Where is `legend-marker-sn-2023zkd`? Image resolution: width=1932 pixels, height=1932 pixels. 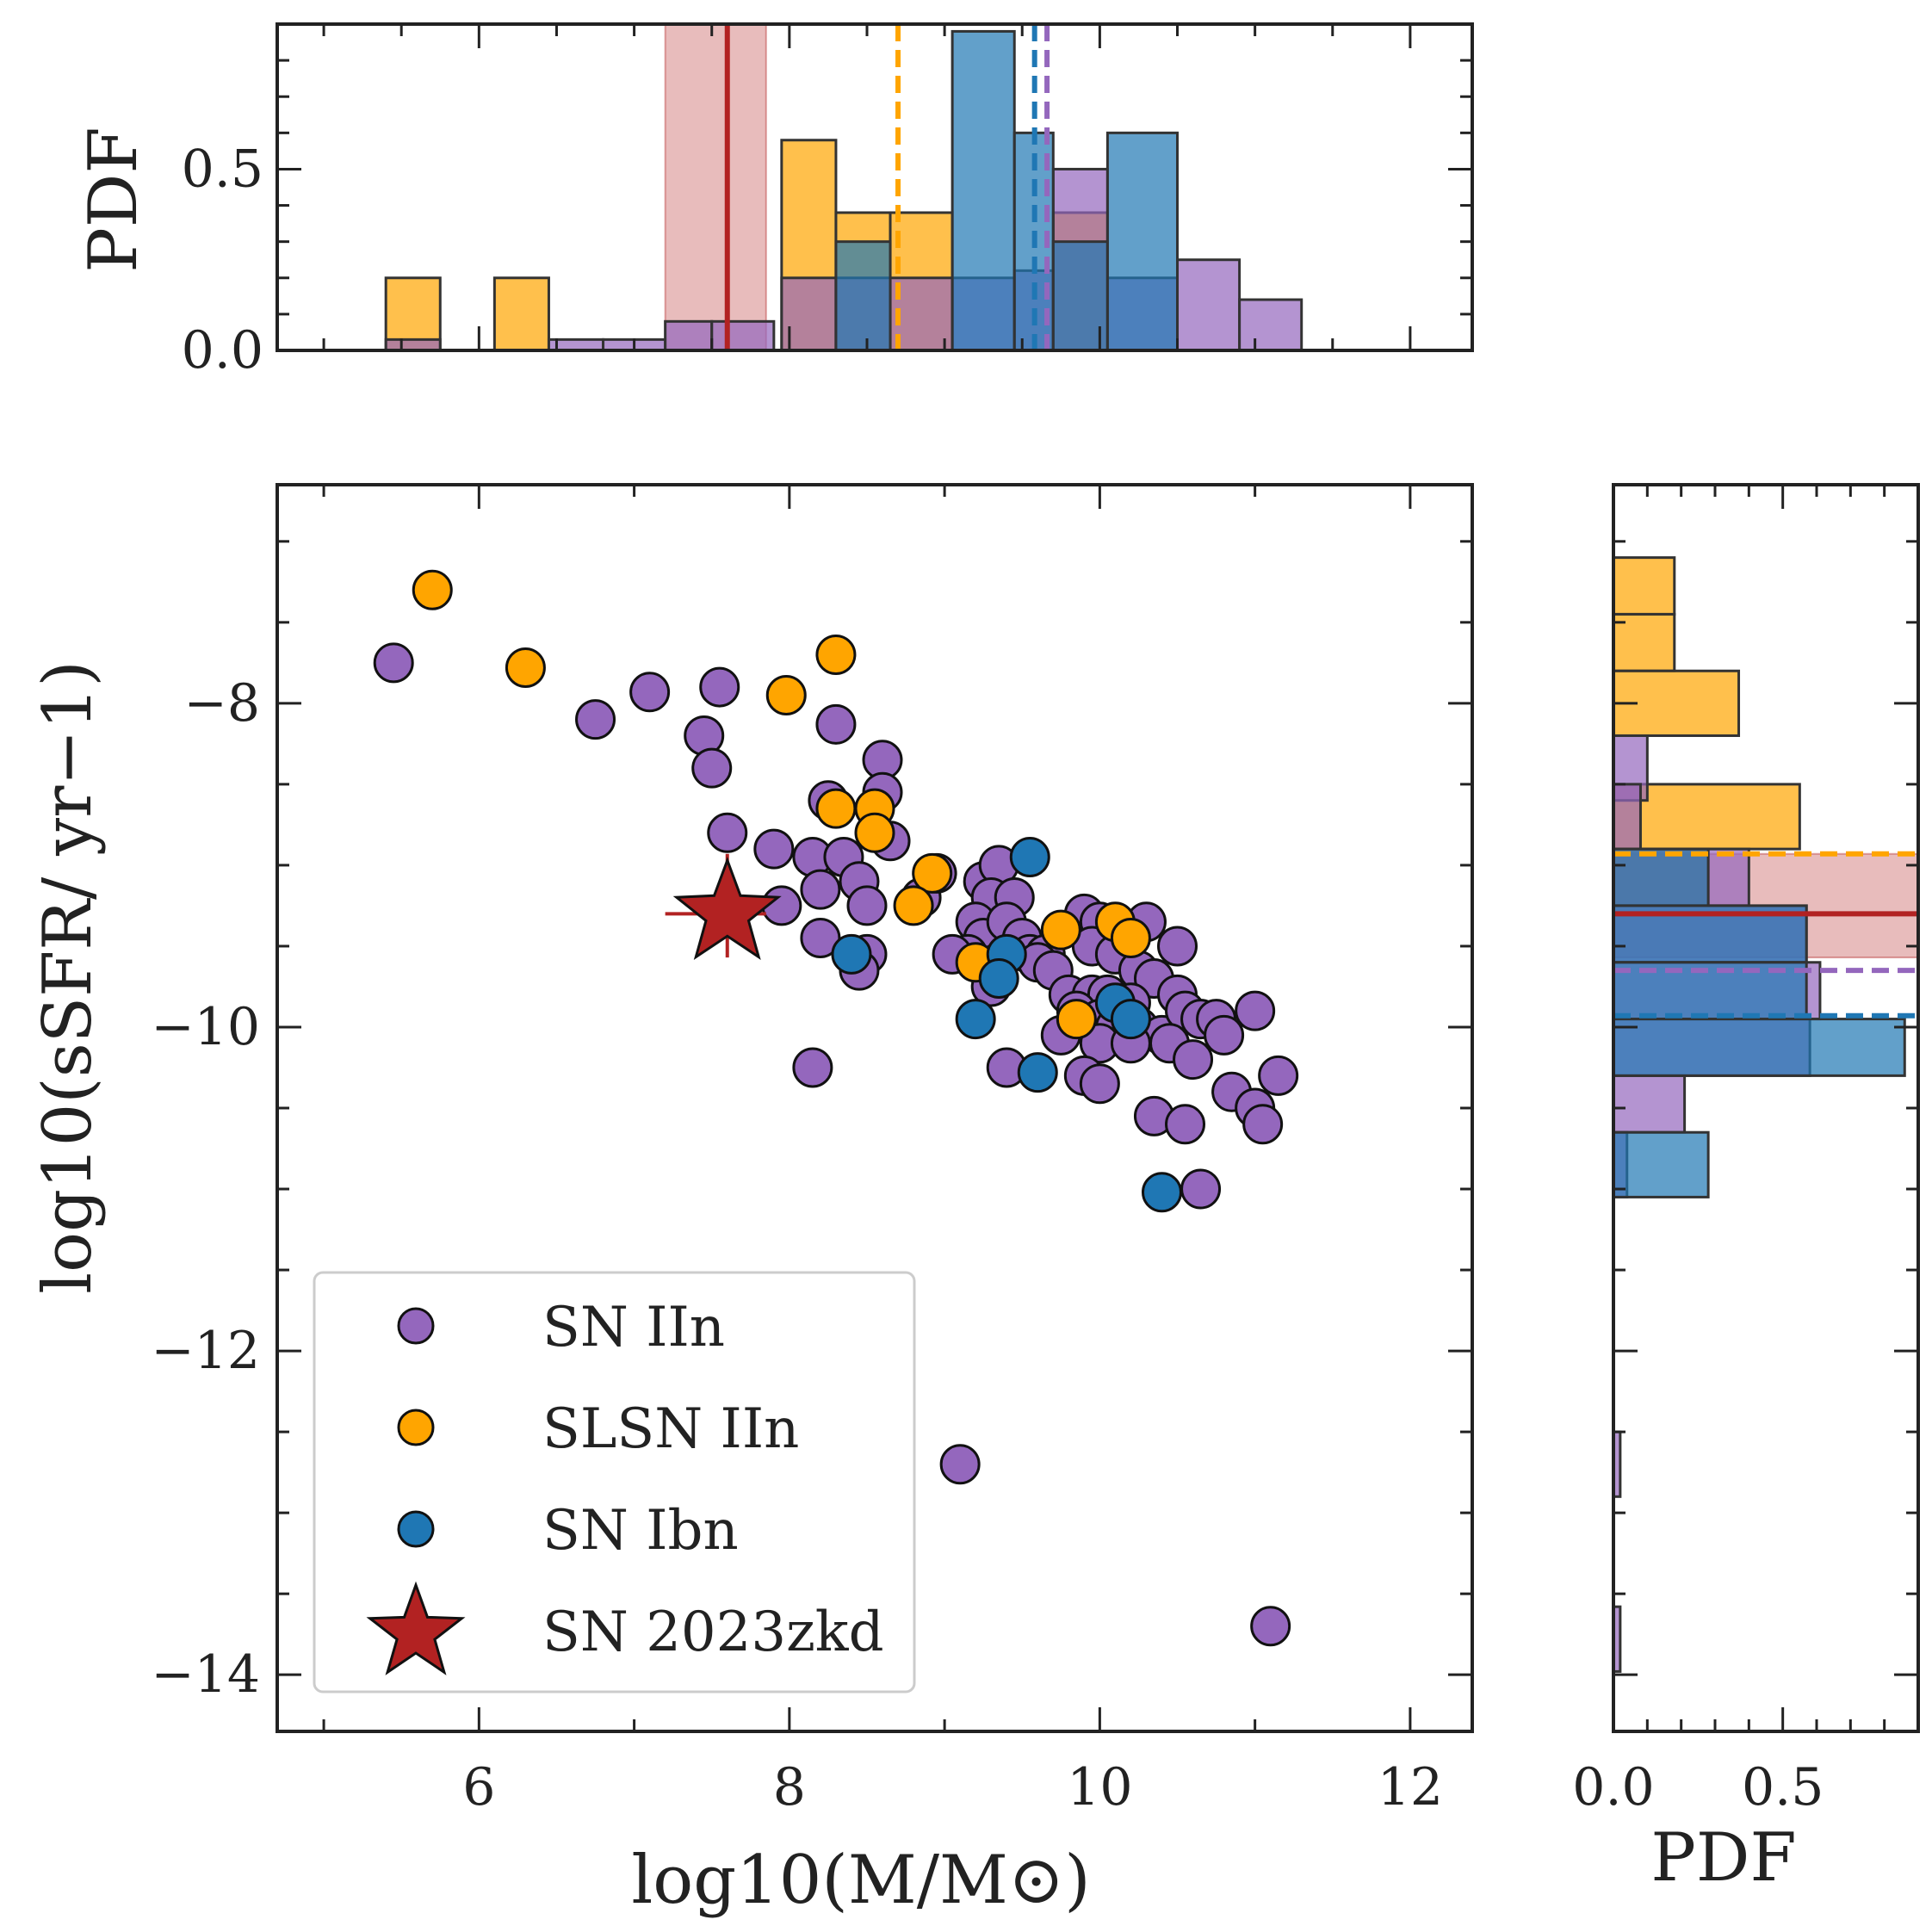 legend-marker-sn-2023zkd is located at coordinates (416, 1628).